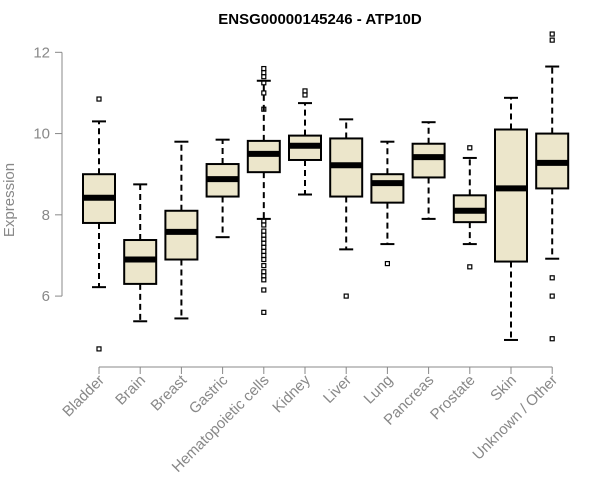 The height and width of the screenshot is (500, 600). I want to click on box-bladder, so click(99, 224).